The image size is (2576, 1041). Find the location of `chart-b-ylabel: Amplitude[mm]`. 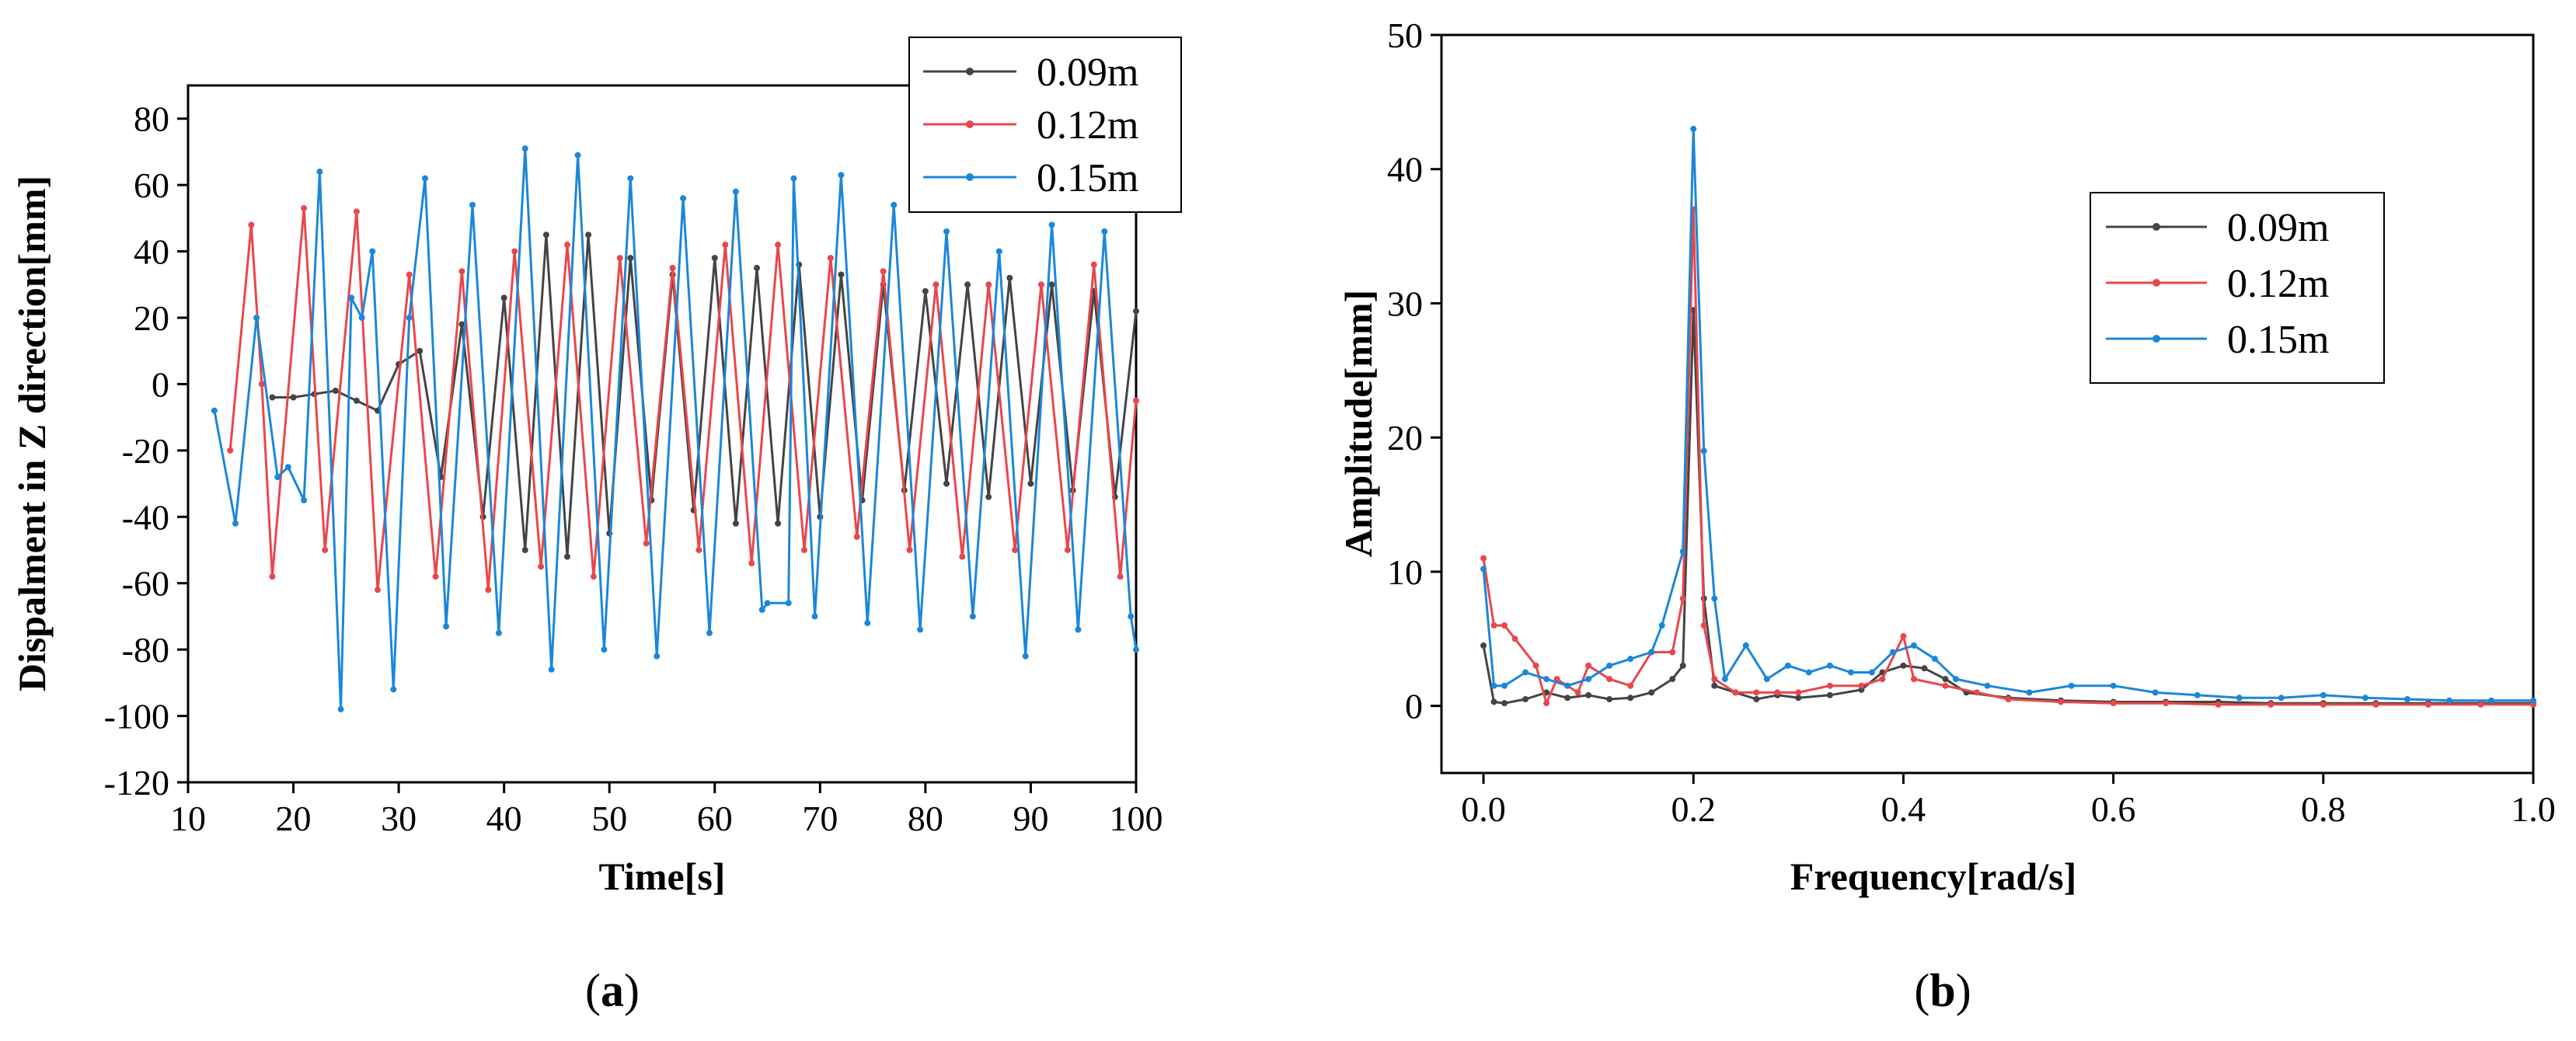

chart-b-ylabel: Amplitude[mm] is located at coordinates (1358, 424).